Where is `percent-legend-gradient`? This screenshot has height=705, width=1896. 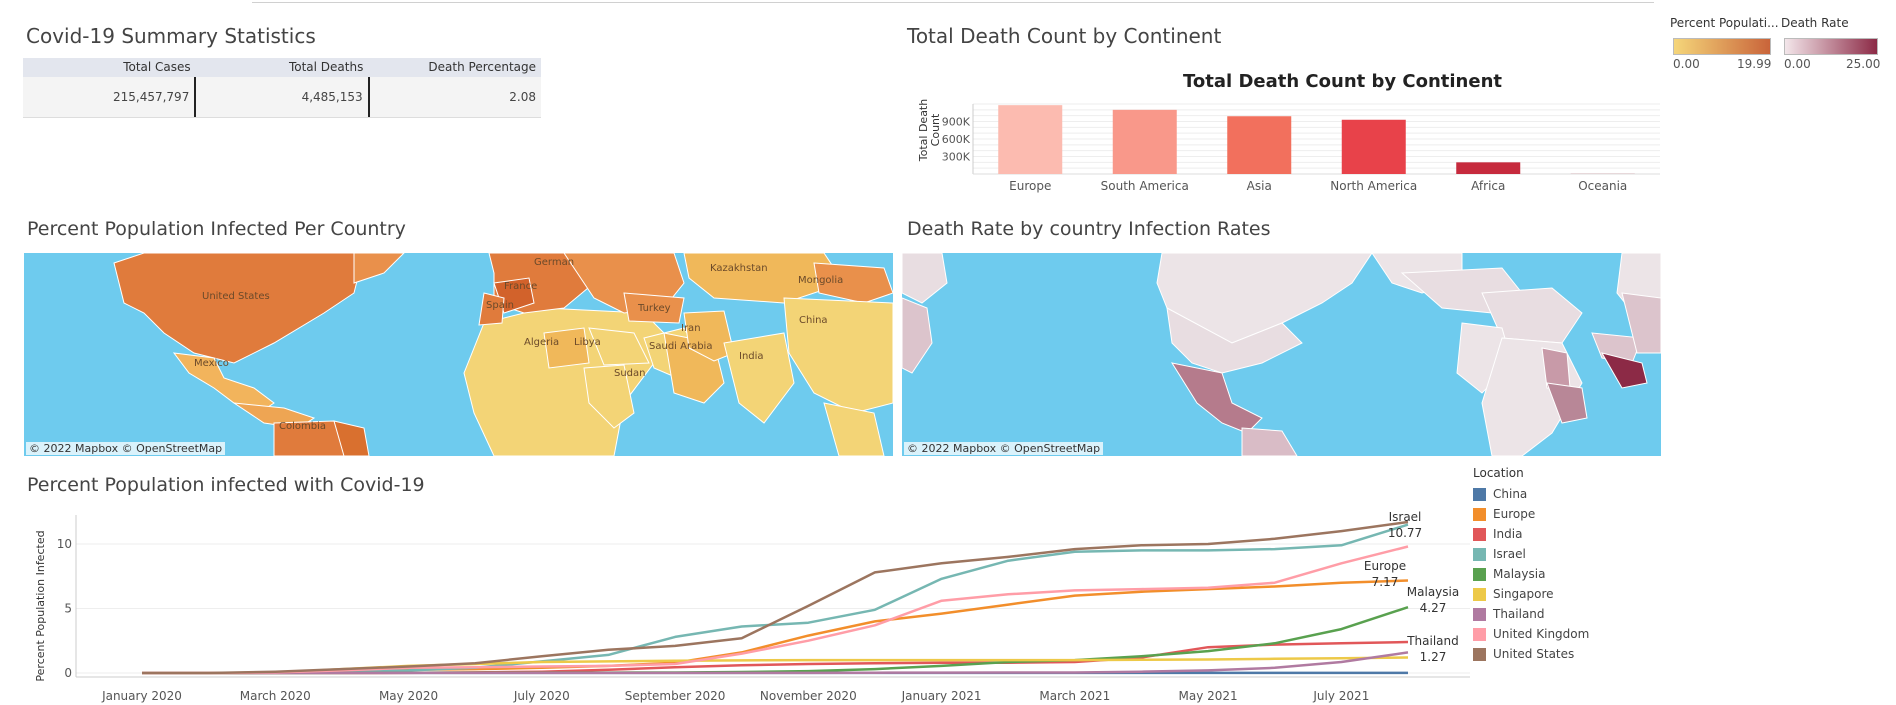 percent-legend-gradient is located at coordinates (1722, 46).